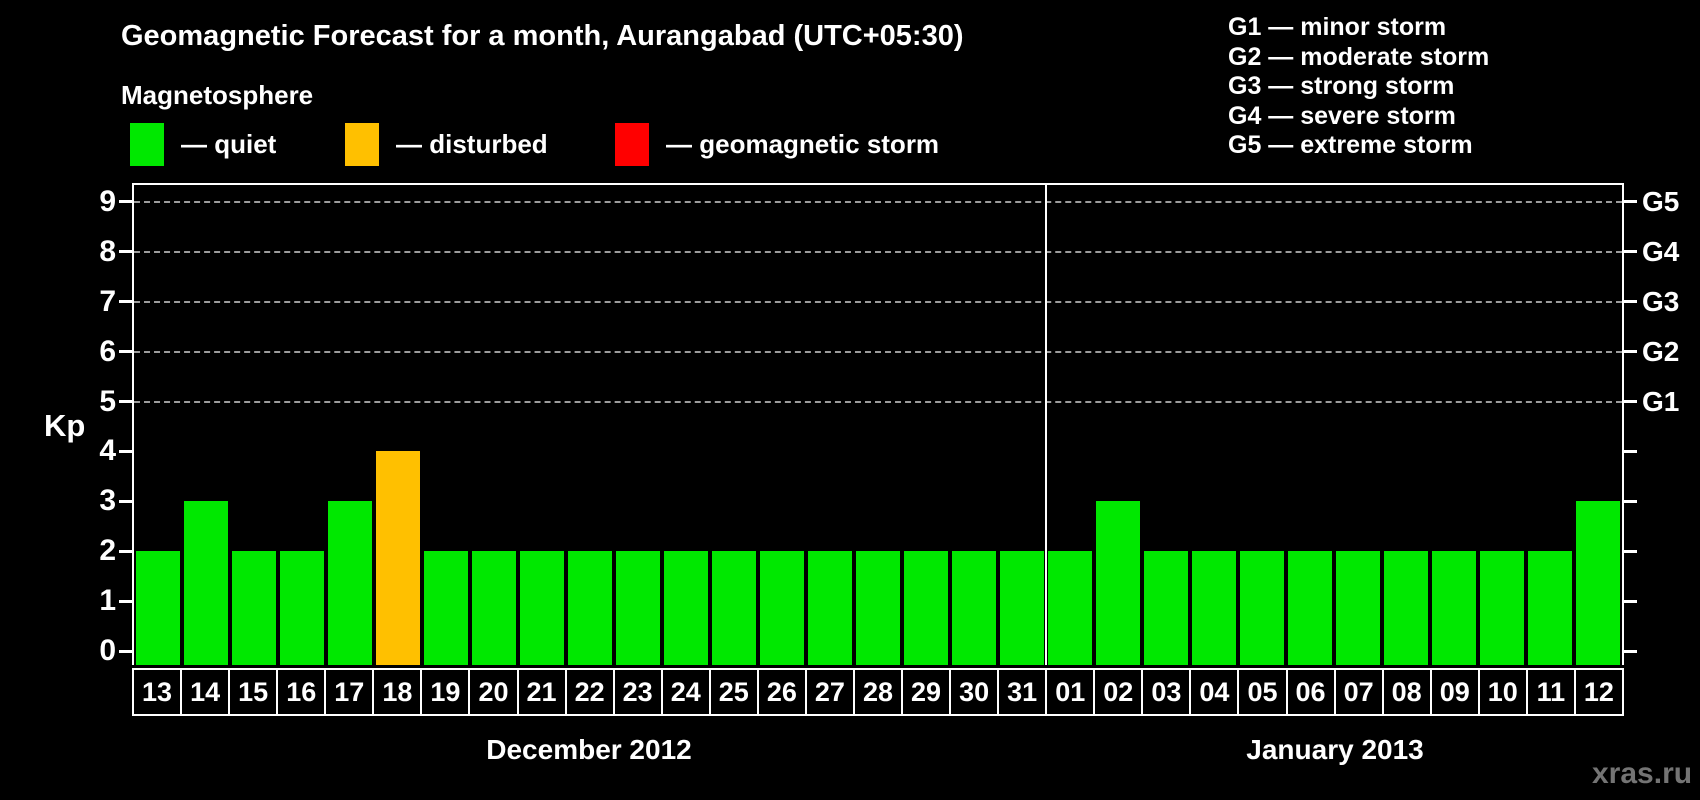  Describe the element at coordinates (1358, 692) in the screenshot. I see `day-label-cell: 07` at that location.